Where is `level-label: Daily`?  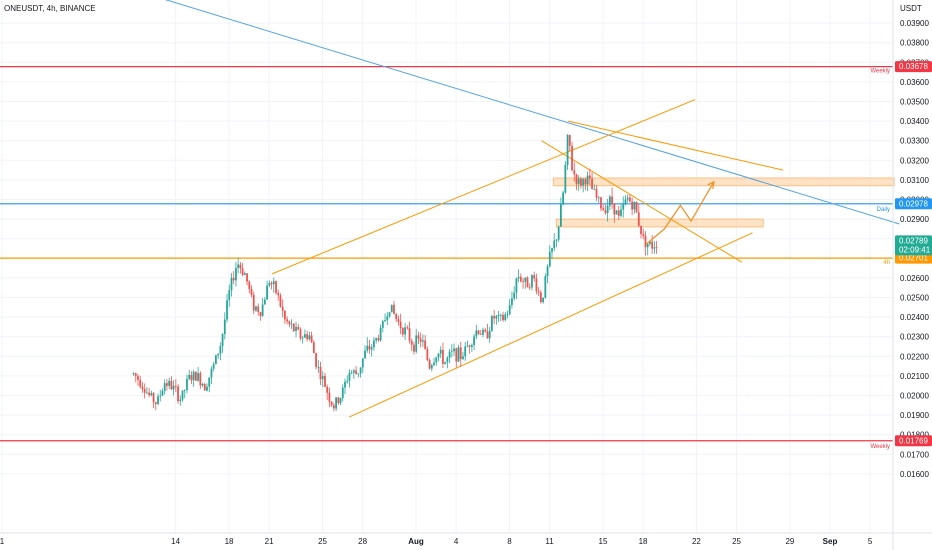 level-label: Daily is located at coordinates (883, 210).